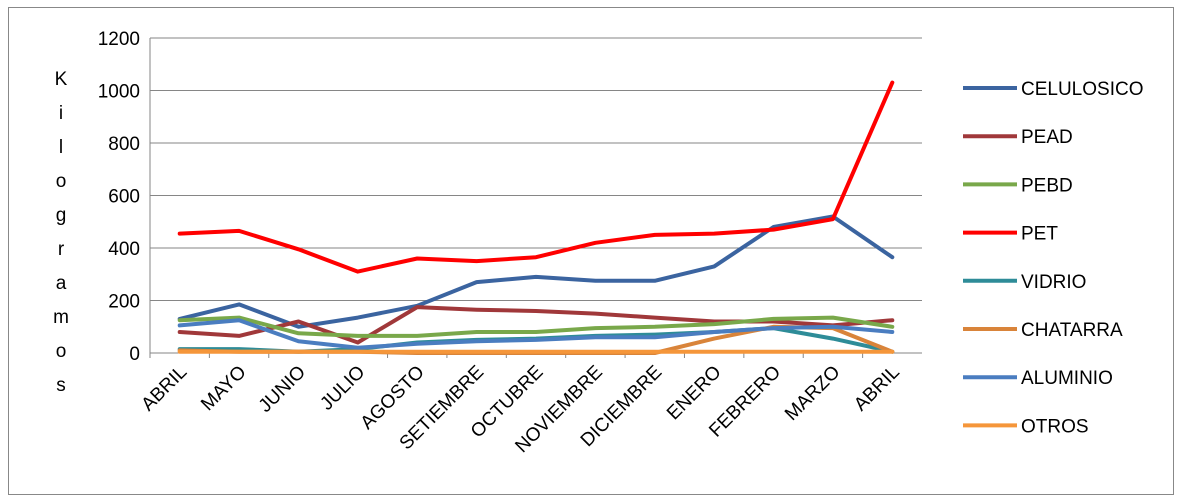  I want to click on y-tick-label: 600, so click(124, 197).